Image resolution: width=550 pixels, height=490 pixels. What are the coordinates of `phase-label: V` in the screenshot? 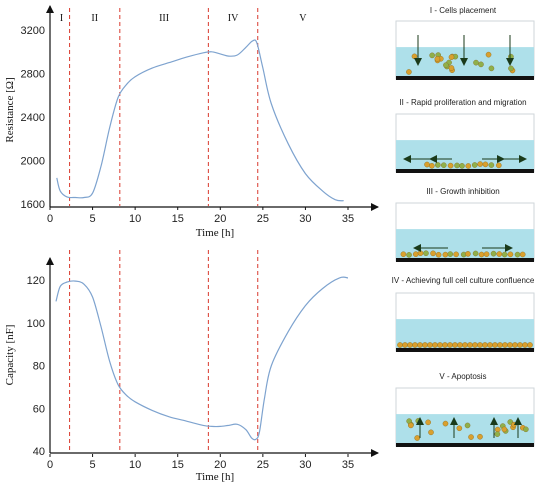 It's located at (303, 18).